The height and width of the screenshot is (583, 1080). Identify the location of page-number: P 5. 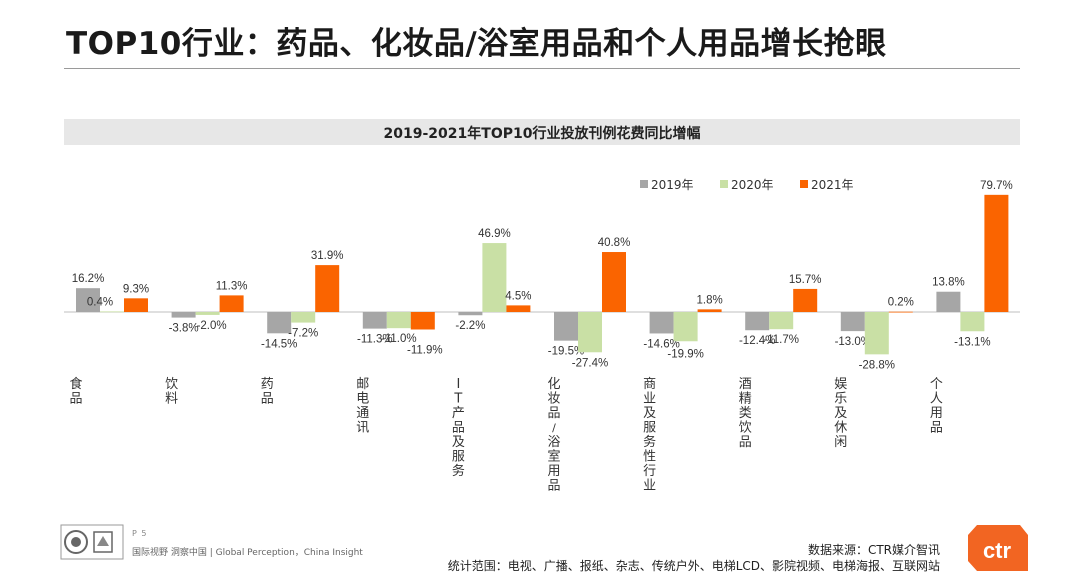
(140, 533).